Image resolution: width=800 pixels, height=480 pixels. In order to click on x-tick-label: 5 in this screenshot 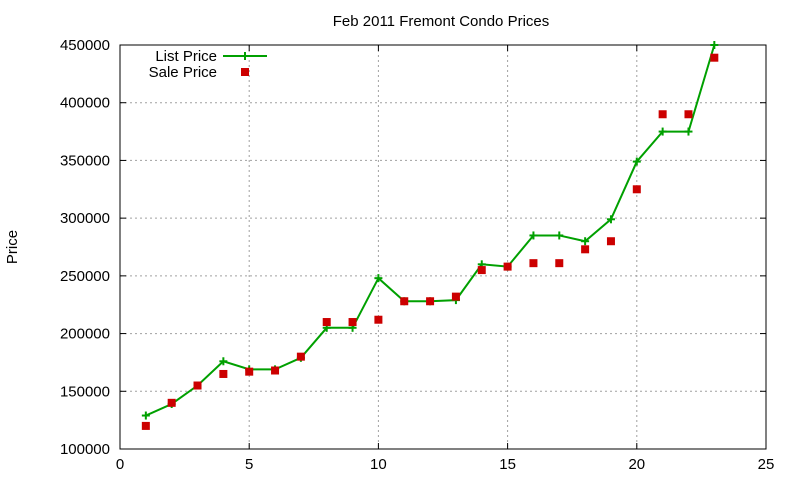, I will do `click(249, 464)`.